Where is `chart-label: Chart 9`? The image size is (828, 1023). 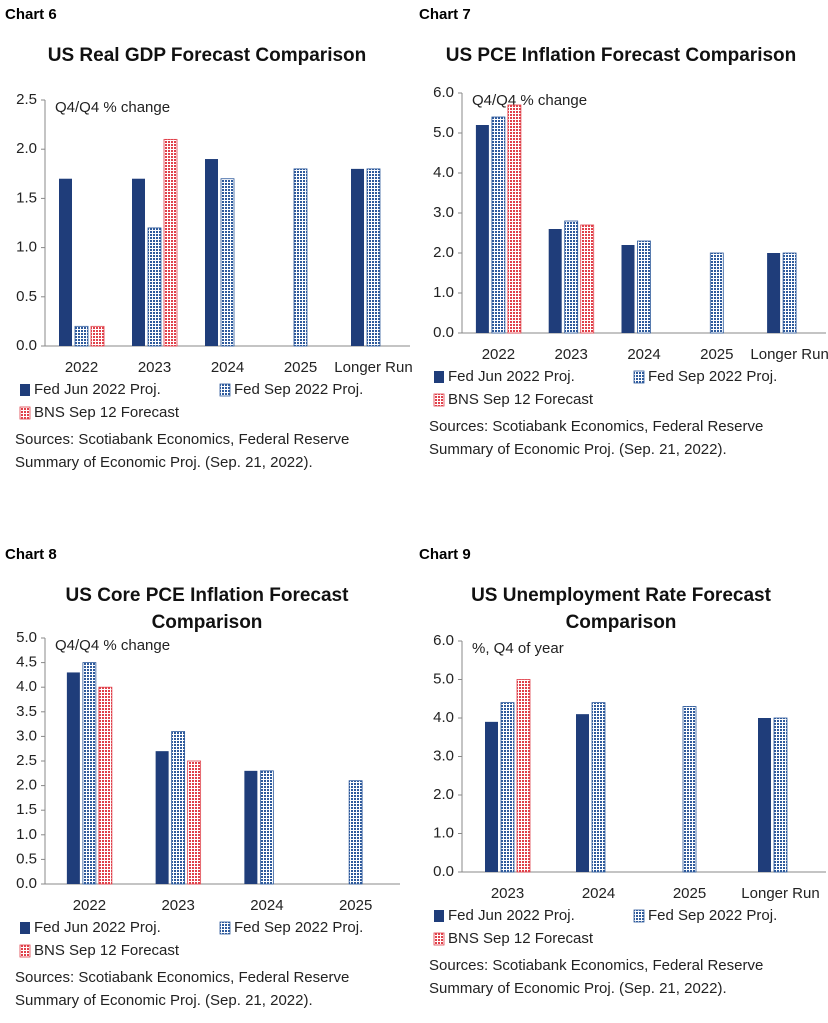 chart-label: Chart 9 is located at coordinates (445, 554).